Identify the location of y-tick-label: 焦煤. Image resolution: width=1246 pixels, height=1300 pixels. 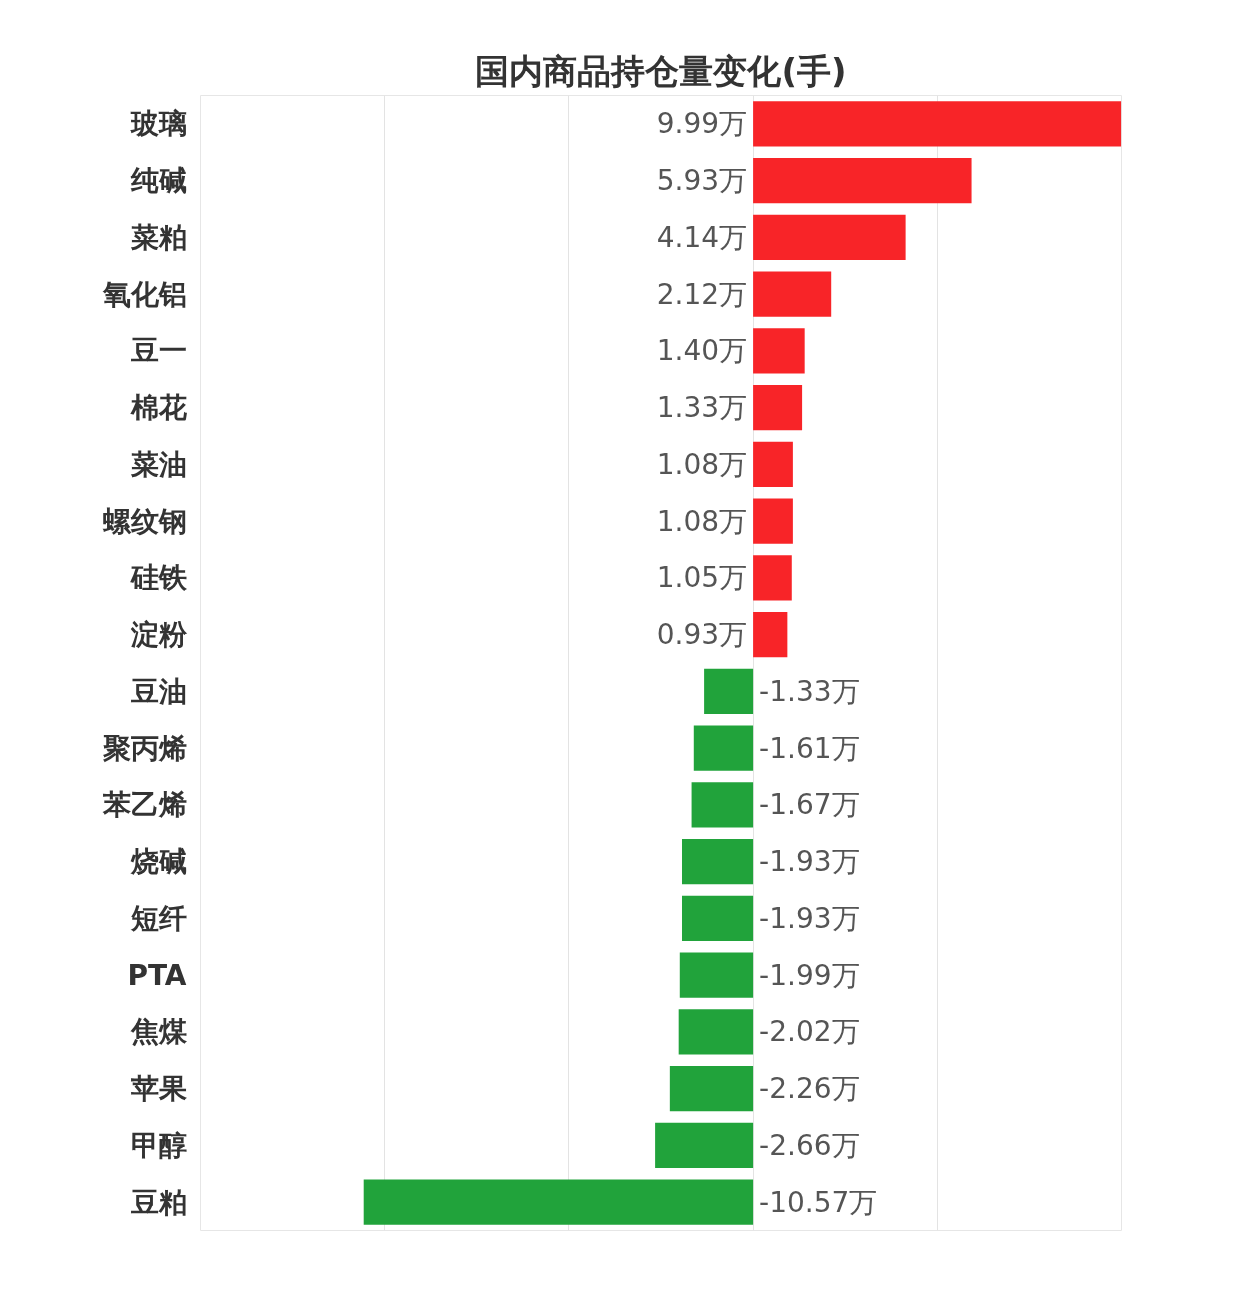
(158, 1032).